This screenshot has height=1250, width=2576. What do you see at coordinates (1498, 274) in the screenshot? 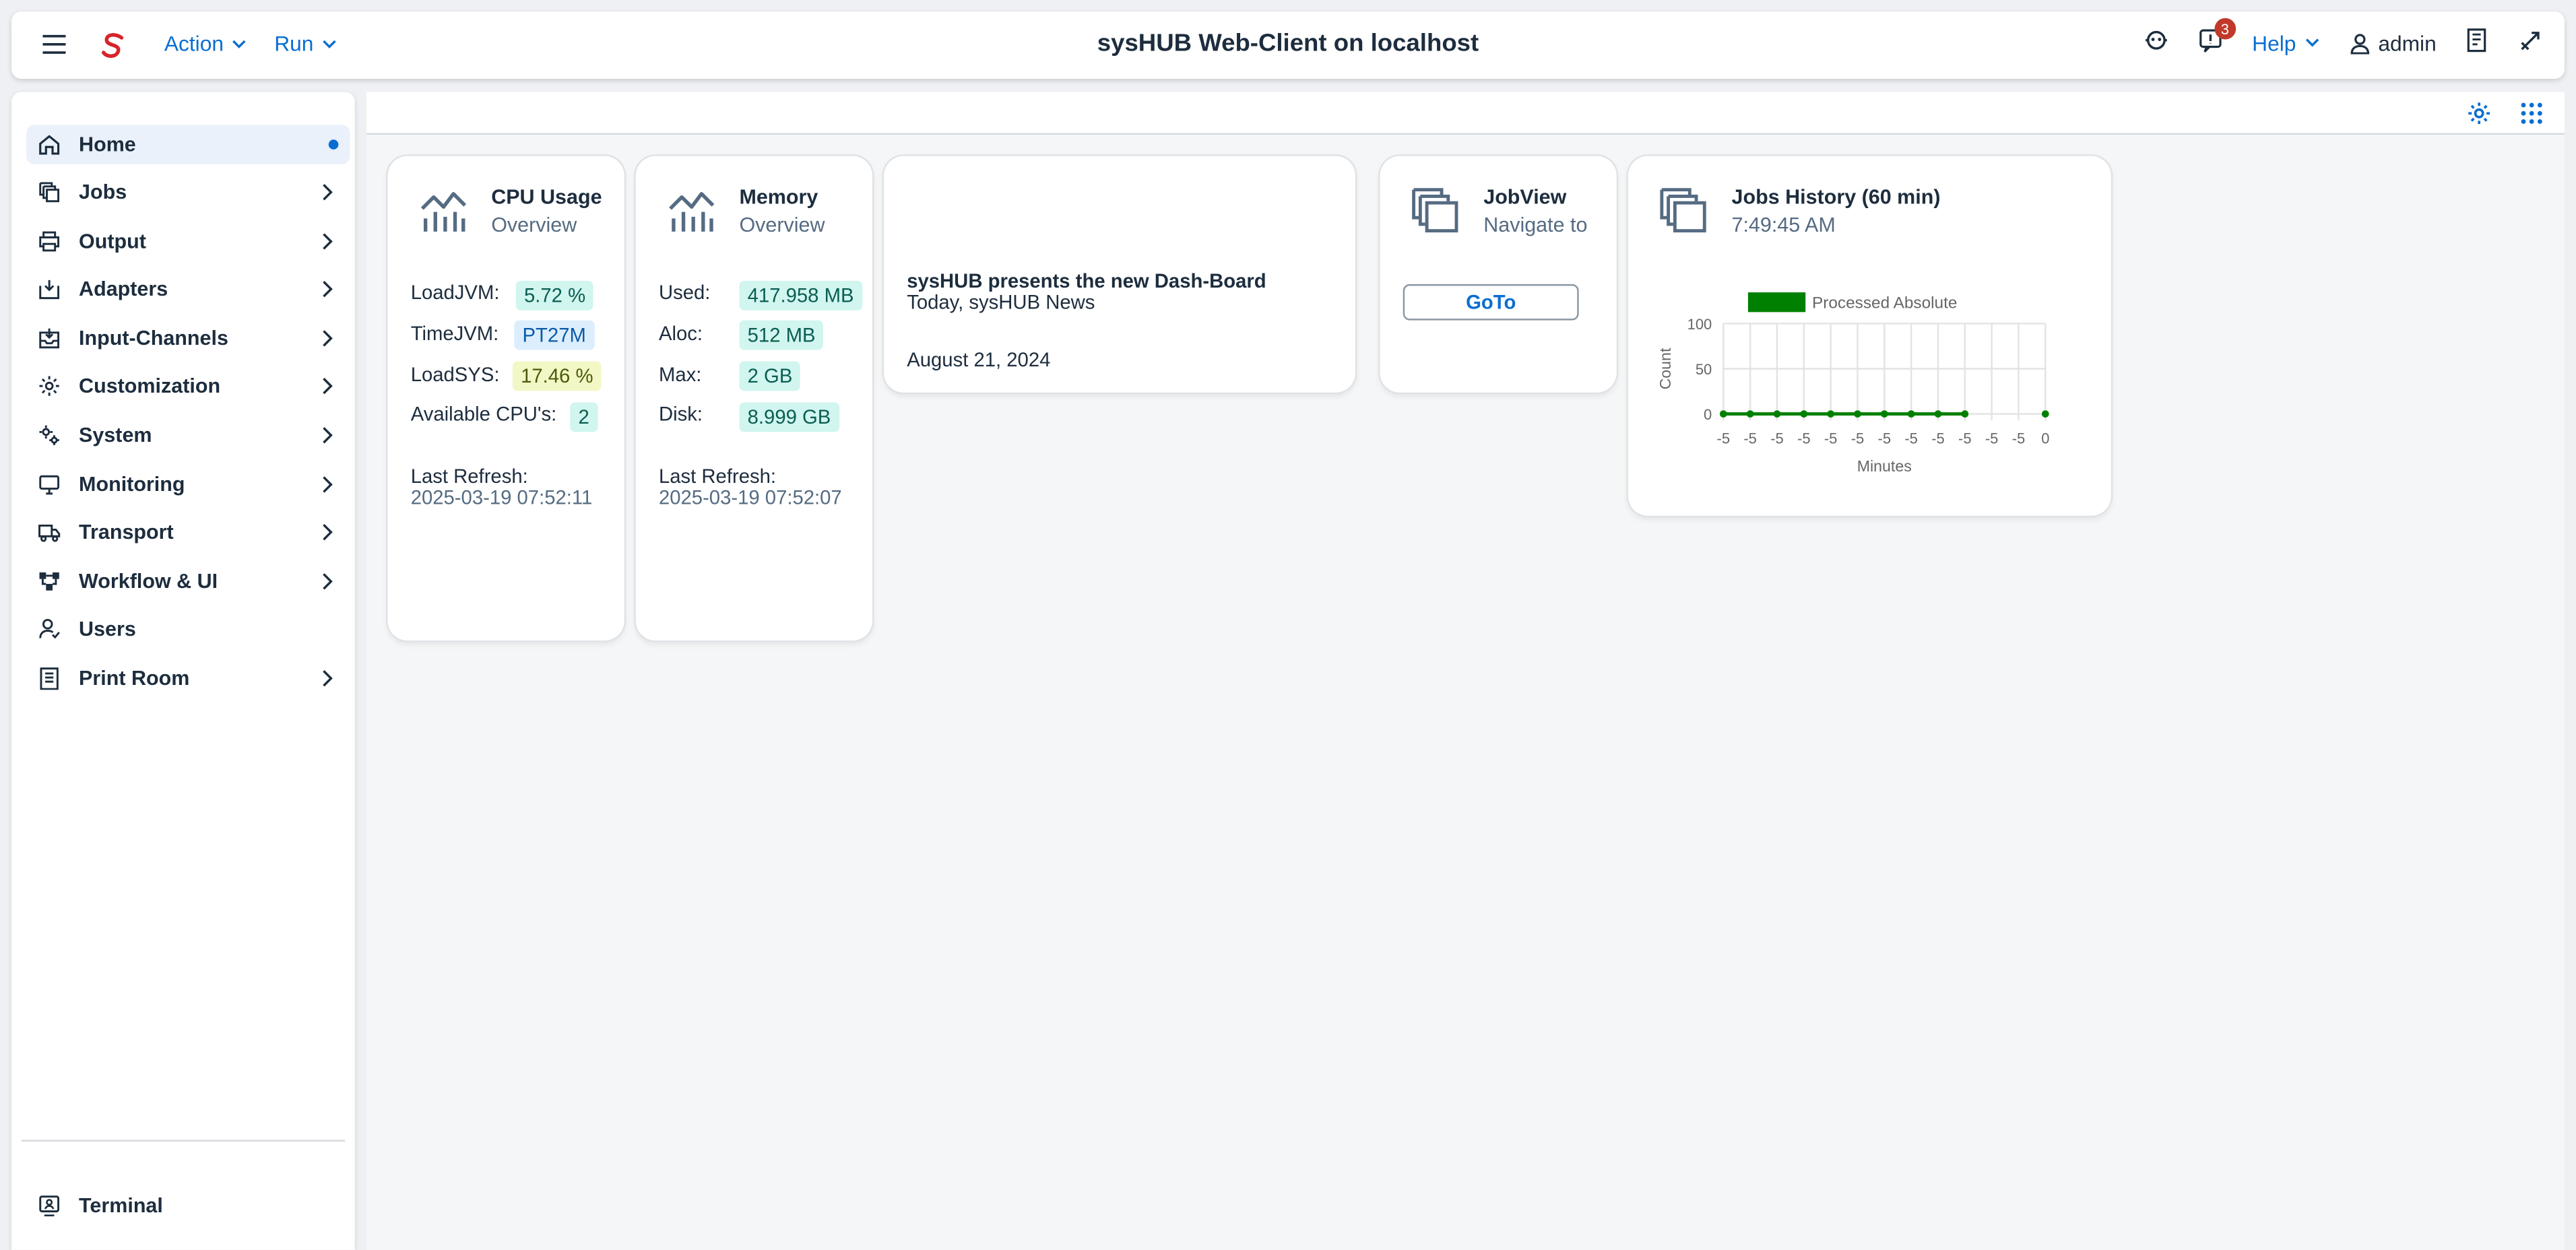
I see `jobview-card: JobView Navigate to GoTo` at bounding box center [1498, 274].